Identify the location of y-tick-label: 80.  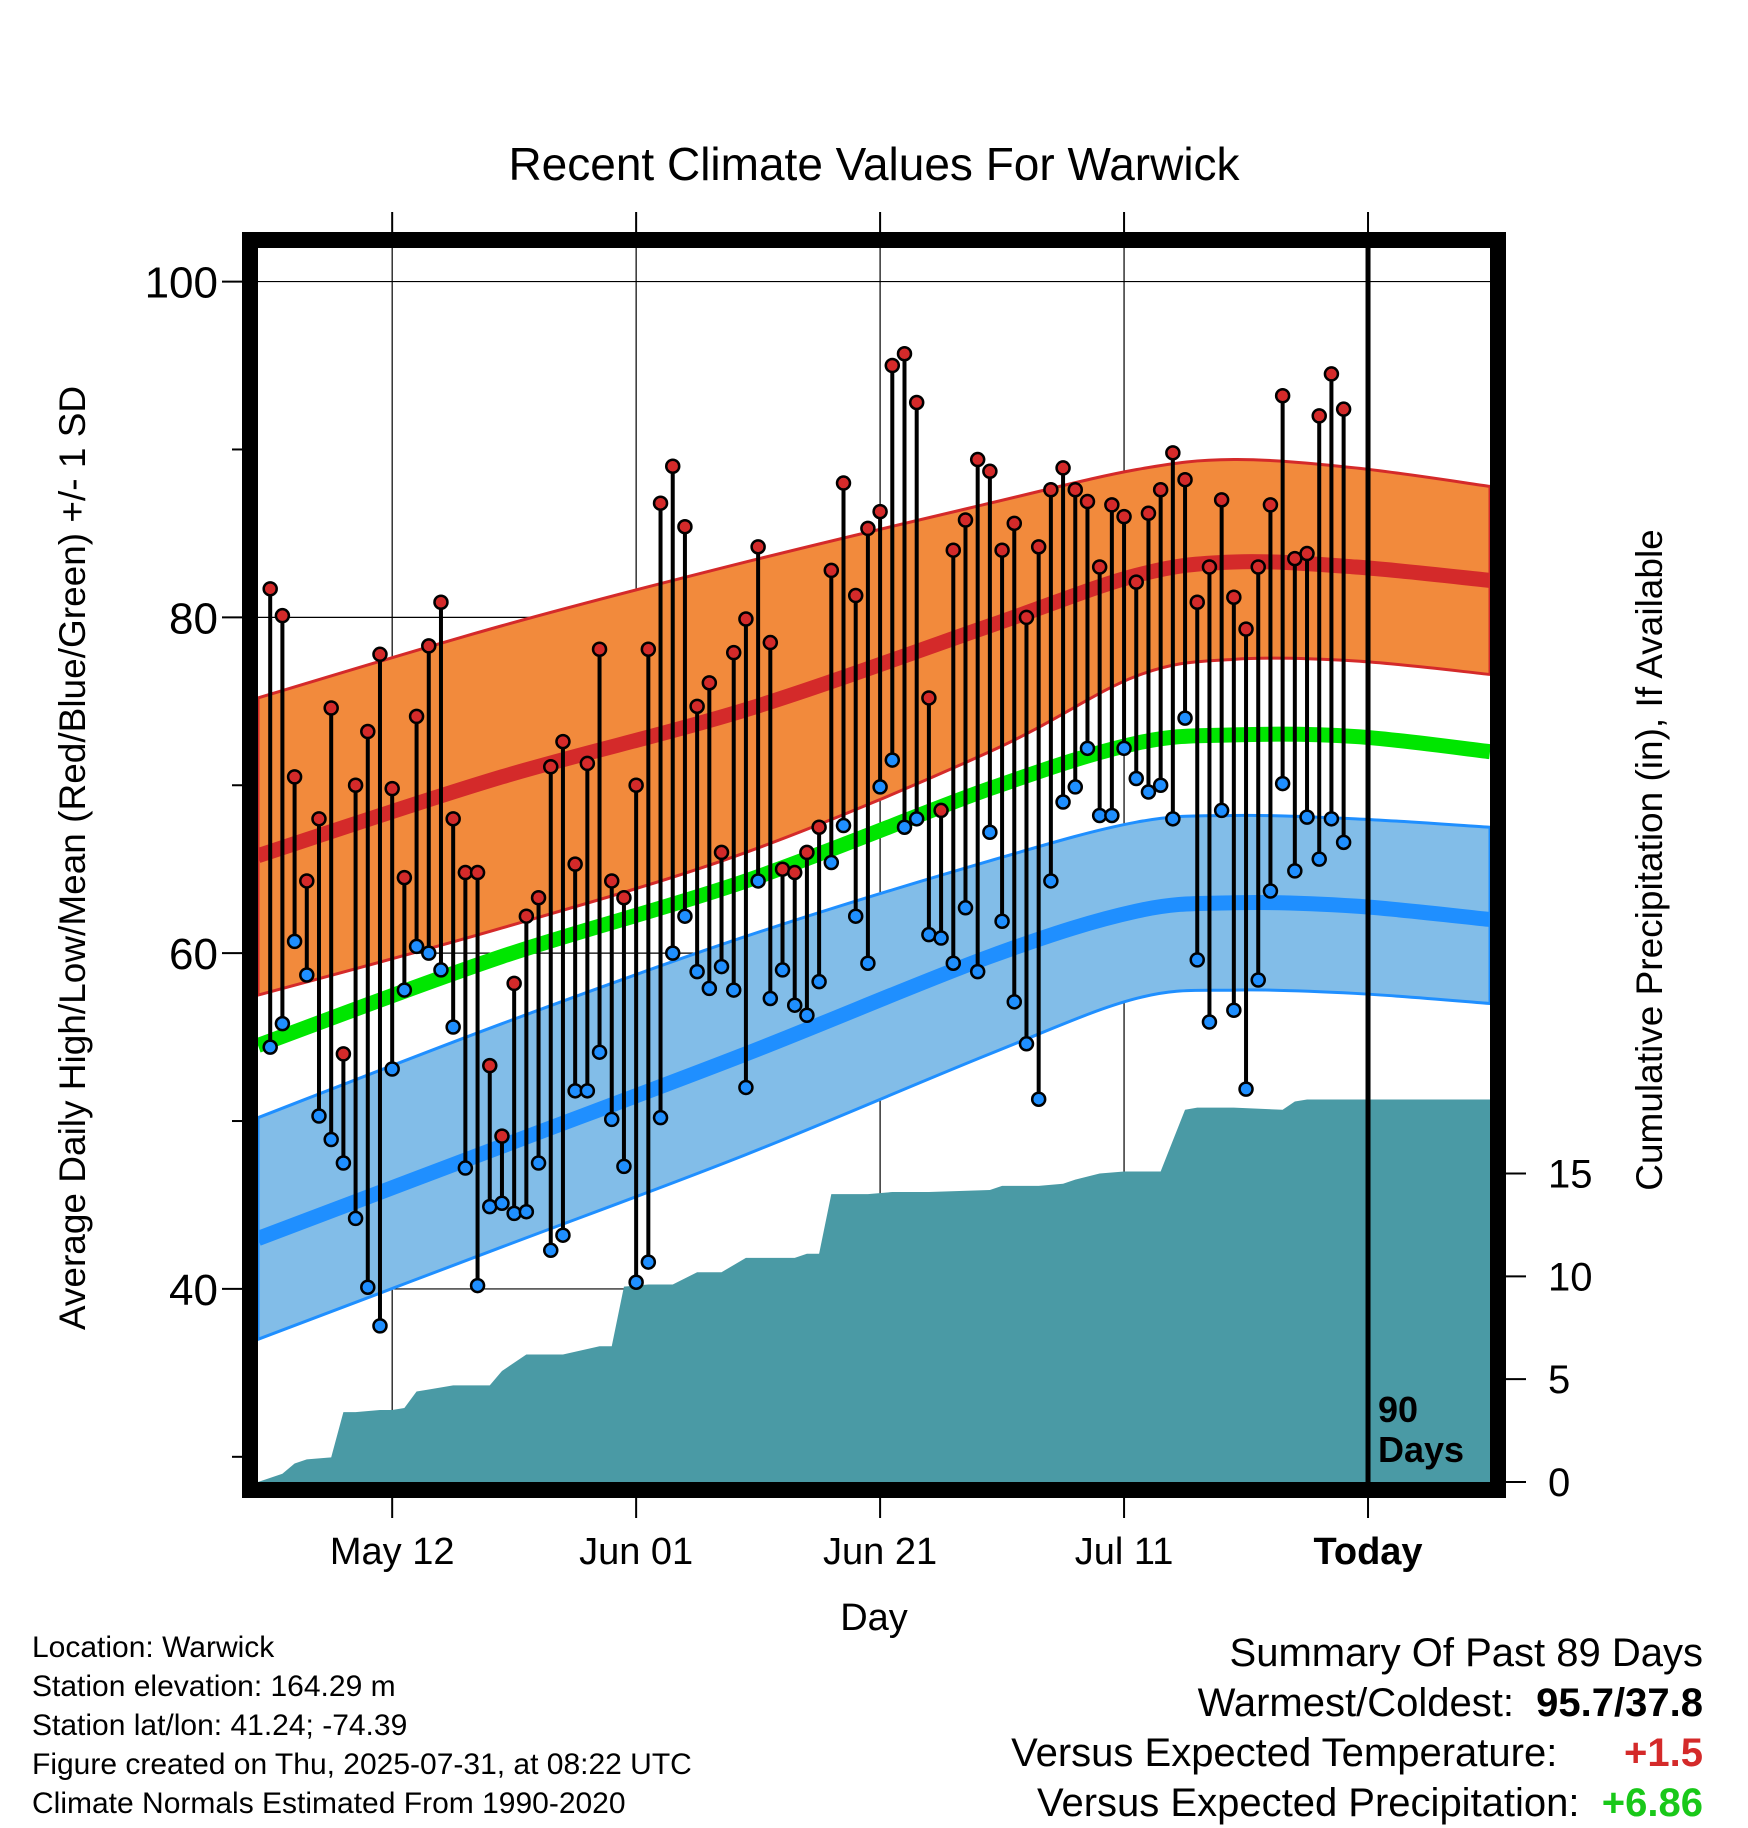
(193, 618).